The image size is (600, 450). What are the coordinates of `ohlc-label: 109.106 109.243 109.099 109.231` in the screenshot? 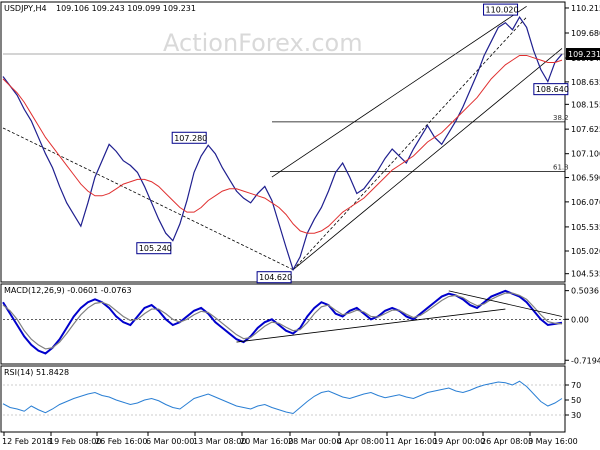 It's located at (126, 8).